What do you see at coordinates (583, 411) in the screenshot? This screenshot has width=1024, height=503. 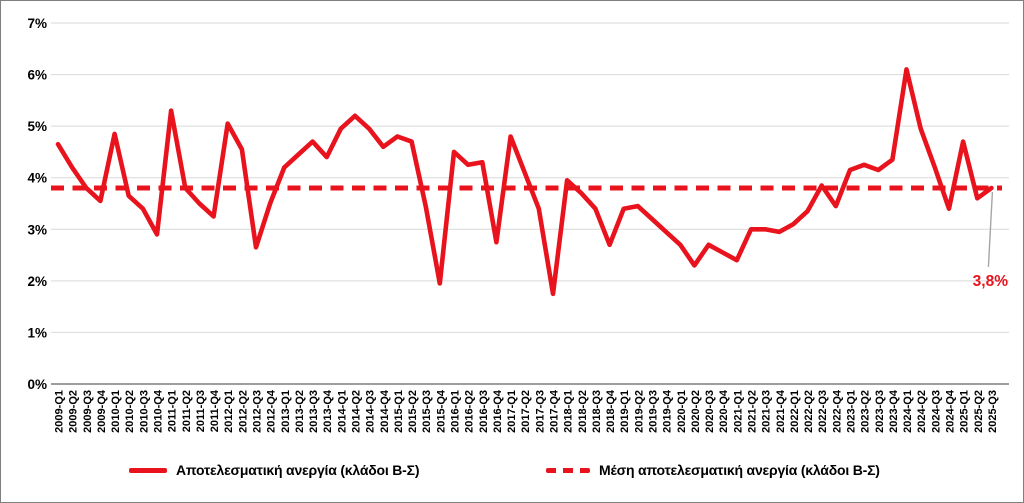 I see `x-tick-label: 2018-Q2` at bounding box center [583, 411].